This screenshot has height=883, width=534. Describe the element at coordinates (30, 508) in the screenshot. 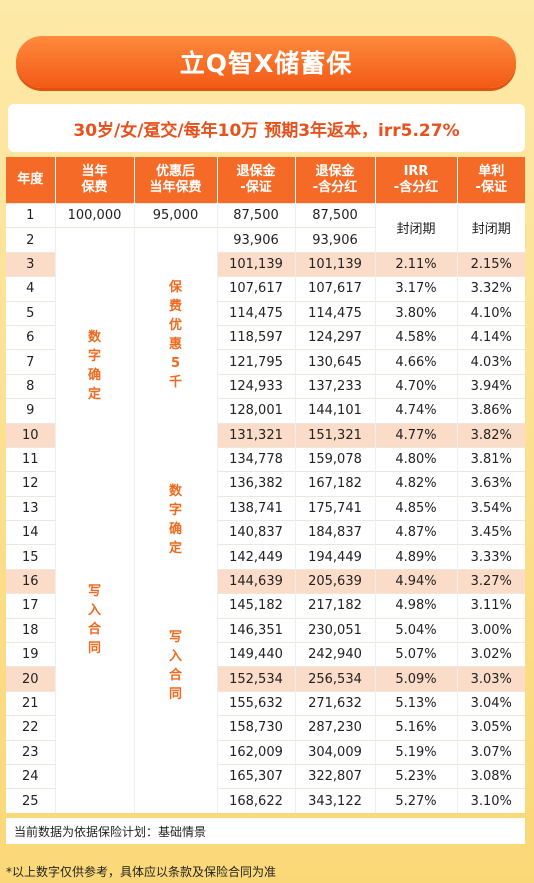

I see `table-cell: 13` at that location.